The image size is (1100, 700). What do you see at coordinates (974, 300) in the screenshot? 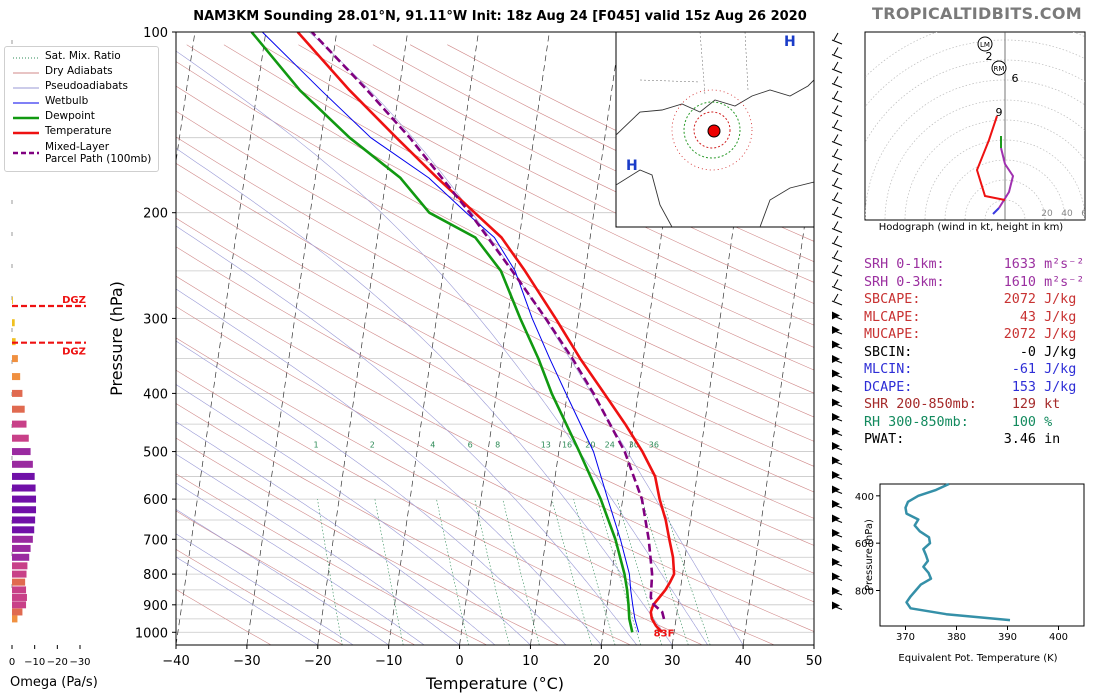
I see `stat-row-sbcape: SBCAPE: 2072 J/kg` at bounding box center [974, 300].